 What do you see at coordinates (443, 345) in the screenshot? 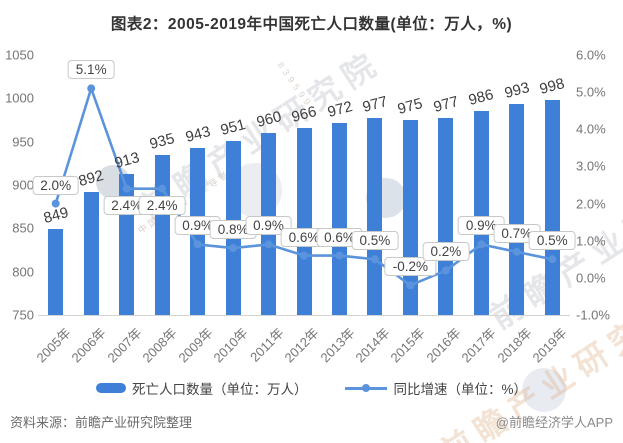
I see `x-axis-tick: 2016年` at bounding box center [443, 345].